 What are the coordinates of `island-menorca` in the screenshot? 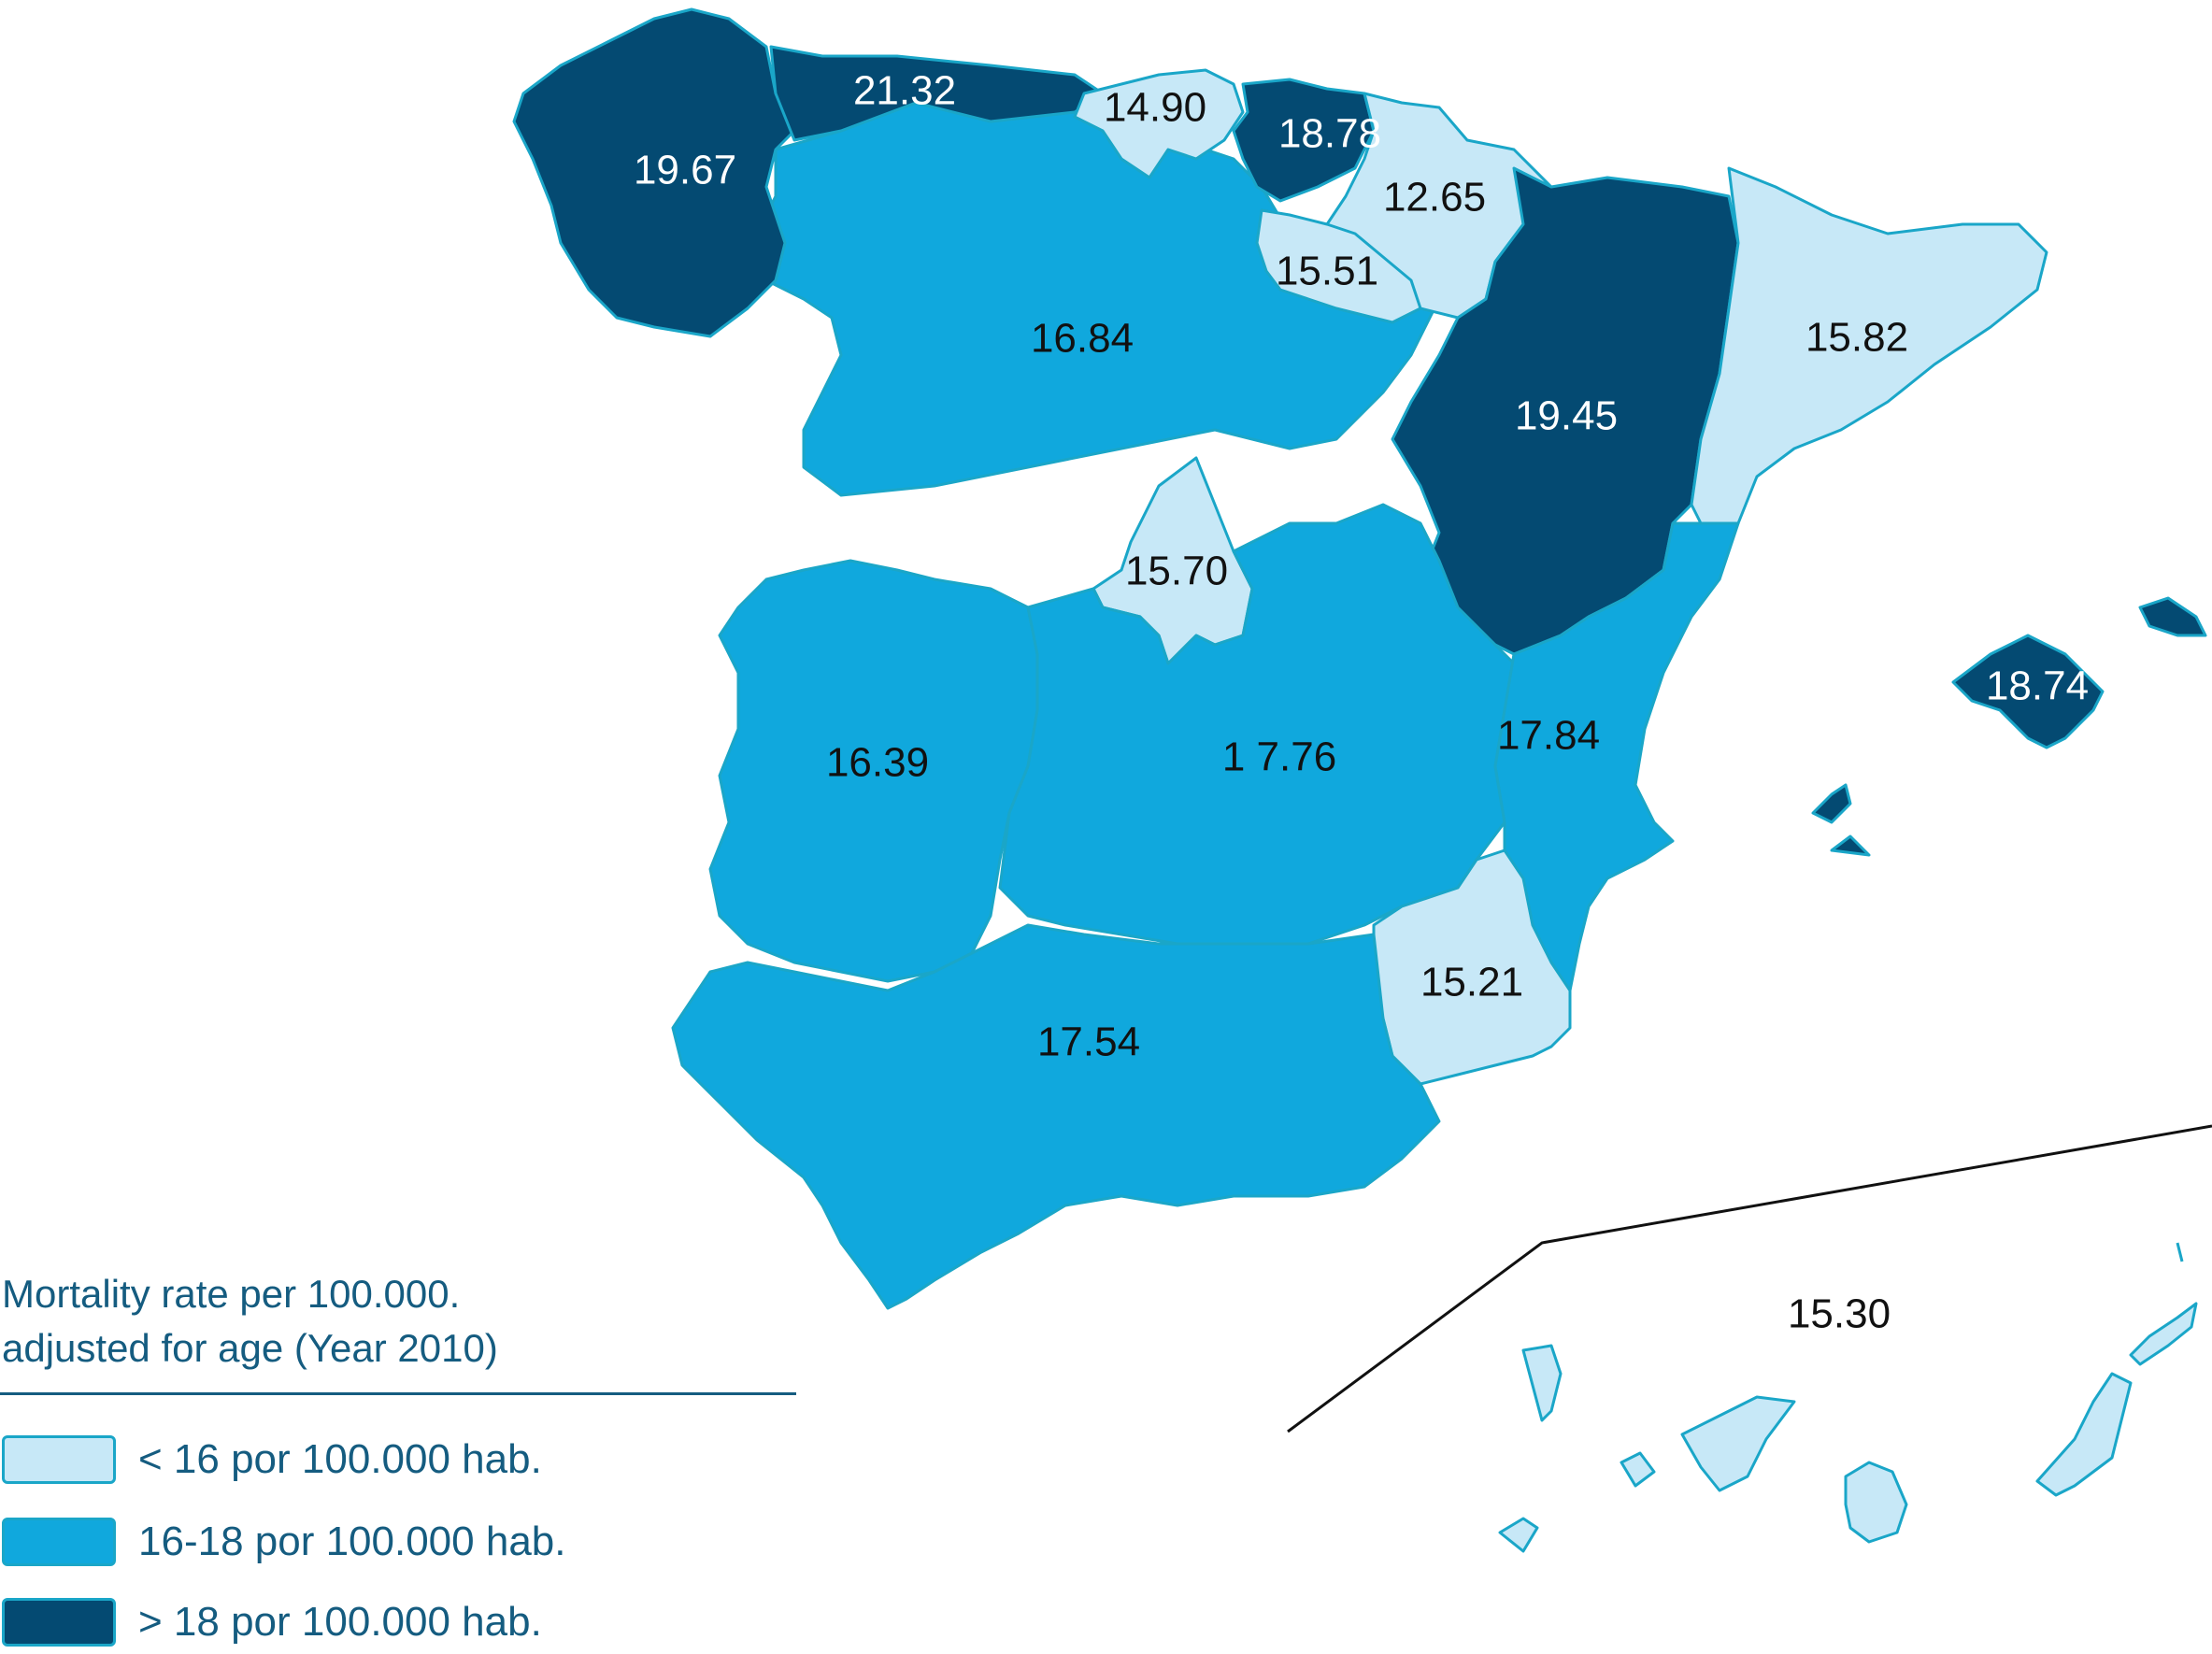 It's located at (2172, 616).